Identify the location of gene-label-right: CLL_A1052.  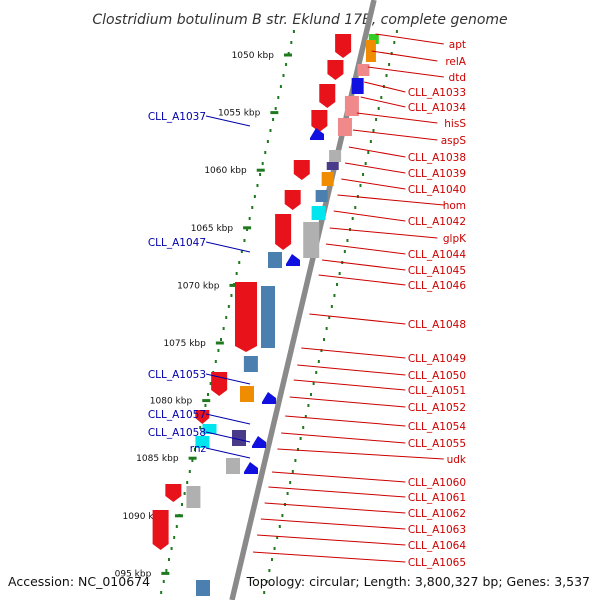
(437, 408).